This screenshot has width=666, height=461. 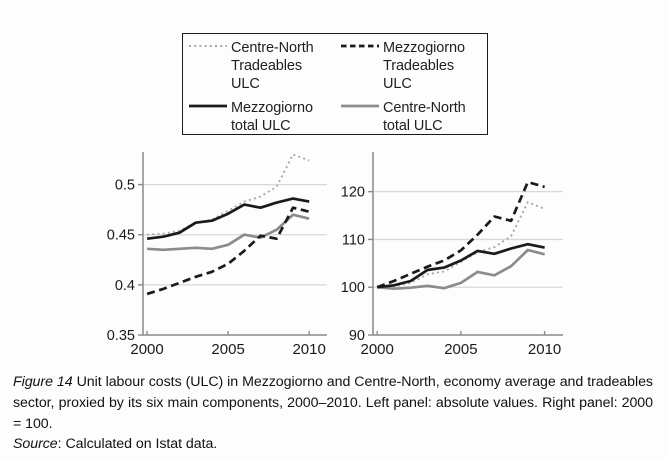 I want to click on legend-label: Mezzogiorno Tradeables ULC, so click(x=424, y=66).